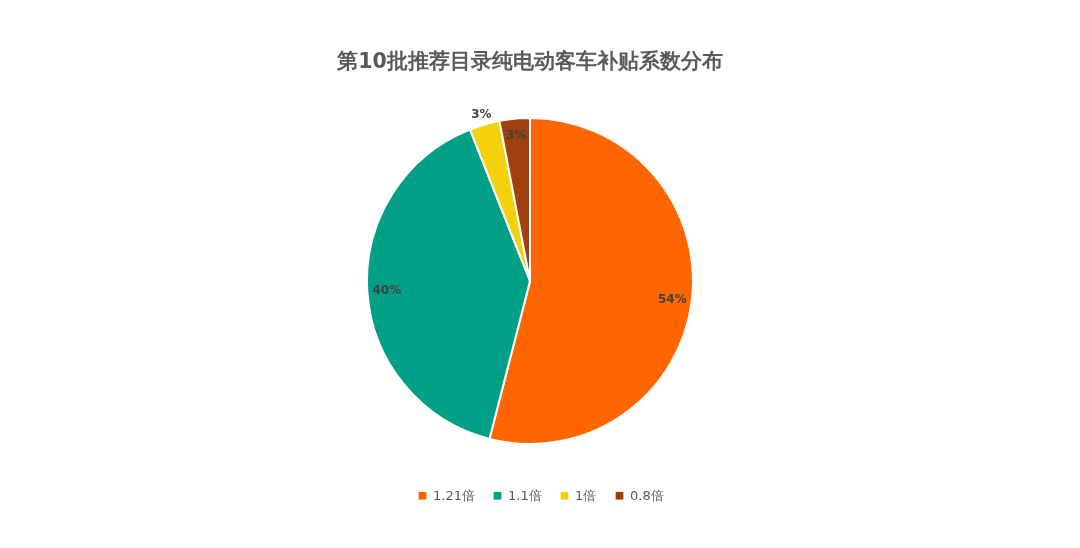 This screenshot has height=548, width=1080. Describe the element at coordinates (647, 495) in the screenshot. I see `legend-label: 0.8倍` at that location.